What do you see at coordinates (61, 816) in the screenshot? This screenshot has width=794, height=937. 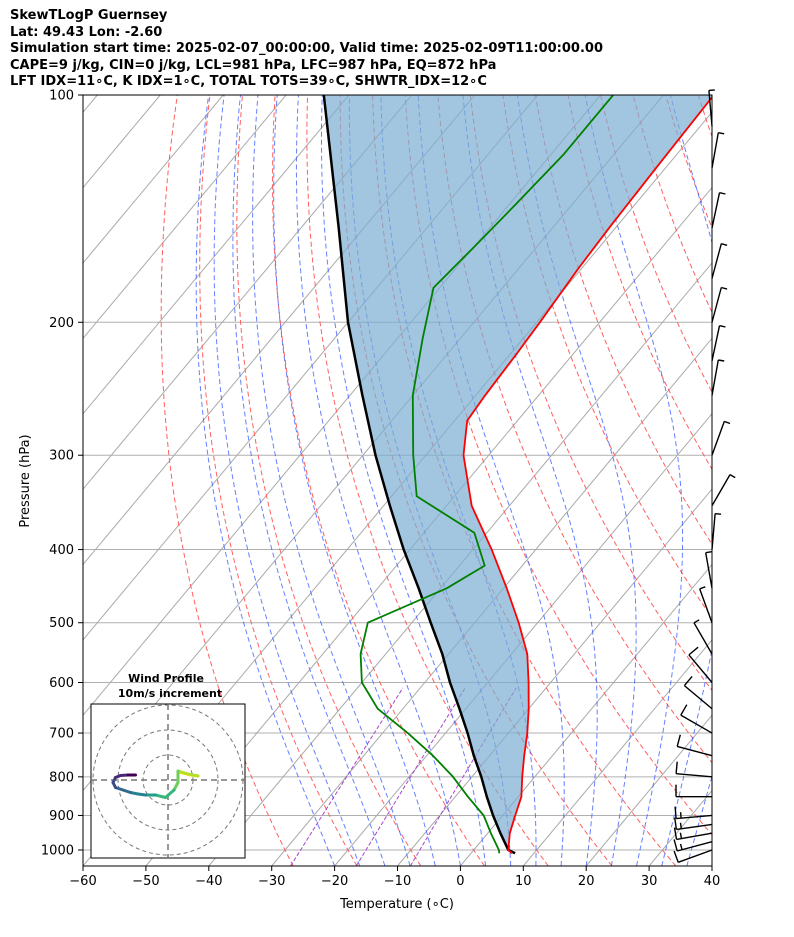 I see `y-tick-label: 900` at bounding box center [61, 816].